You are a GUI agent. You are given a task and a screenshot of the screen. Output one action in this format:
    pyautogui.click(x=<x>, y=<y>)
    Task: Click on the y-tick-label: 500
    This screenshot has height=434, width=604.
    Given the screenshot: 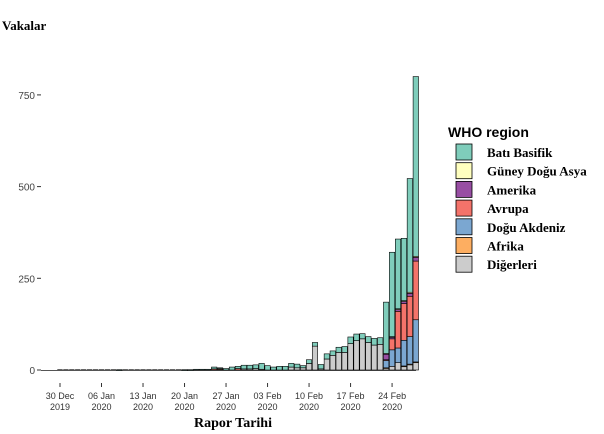 What is the action you would take?
    pyautogui.click(x=26, y=188)
    